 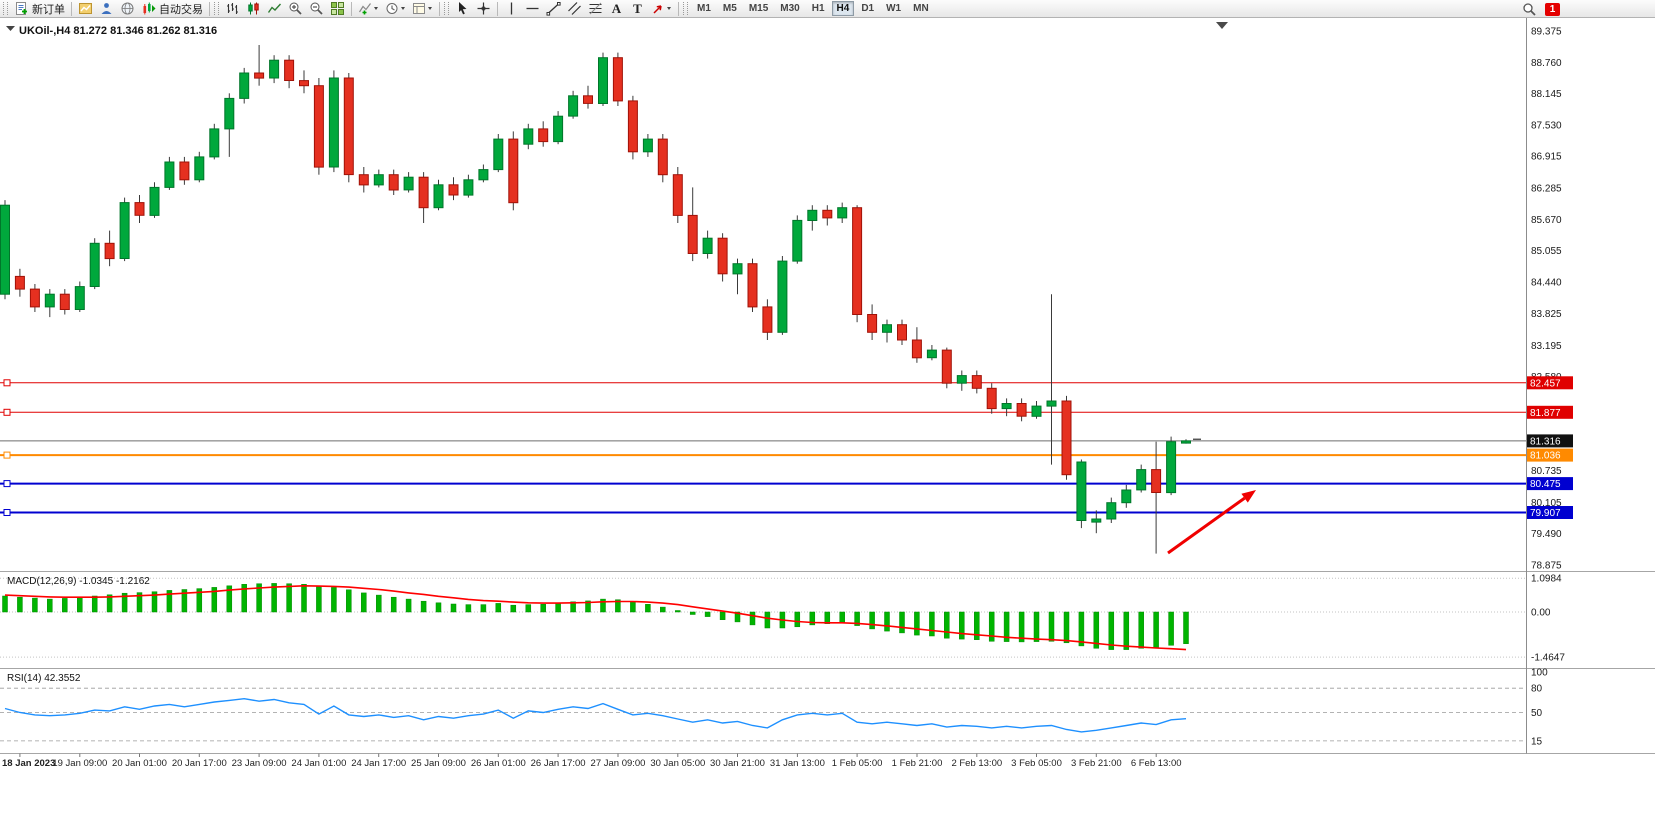 What do you see at coordinates (867, 8) in the screenshot?
I see `timeframe-button-d1: D1` at bounding box center [867, 8].